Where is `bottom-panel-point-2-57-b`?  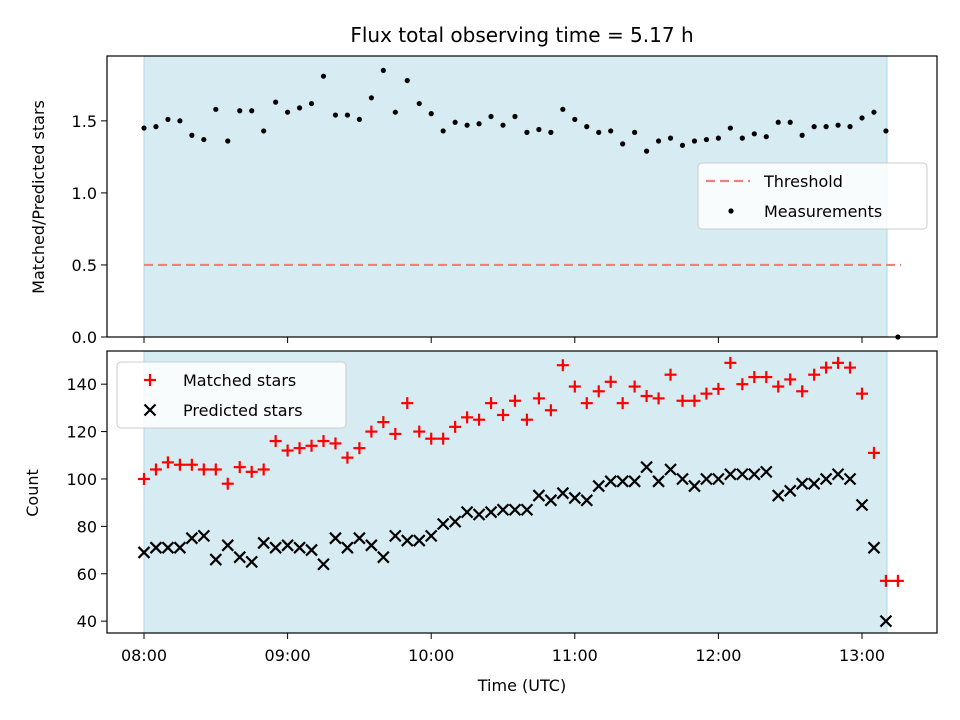
bottom-panel-point-2-57-b is located at coordinates (814, 483).